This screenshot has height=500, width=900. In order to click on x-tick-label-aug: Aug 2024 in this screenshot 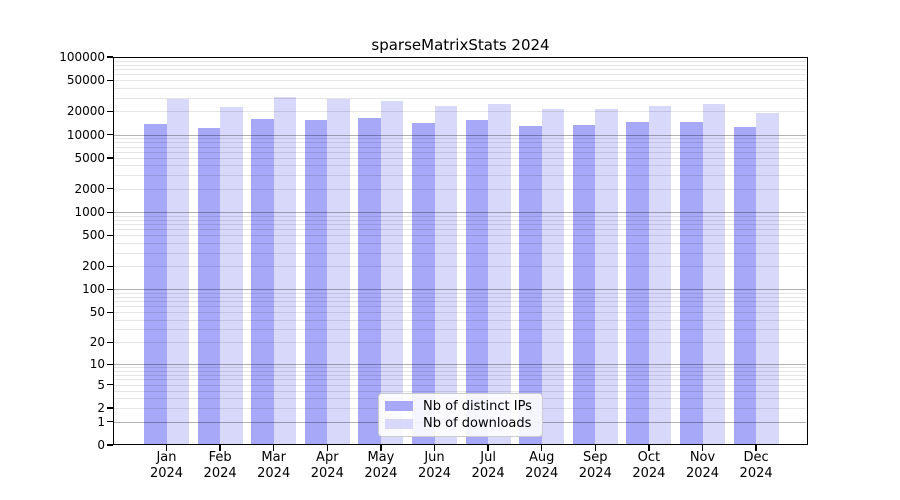, I will do `click(542, 465)`.